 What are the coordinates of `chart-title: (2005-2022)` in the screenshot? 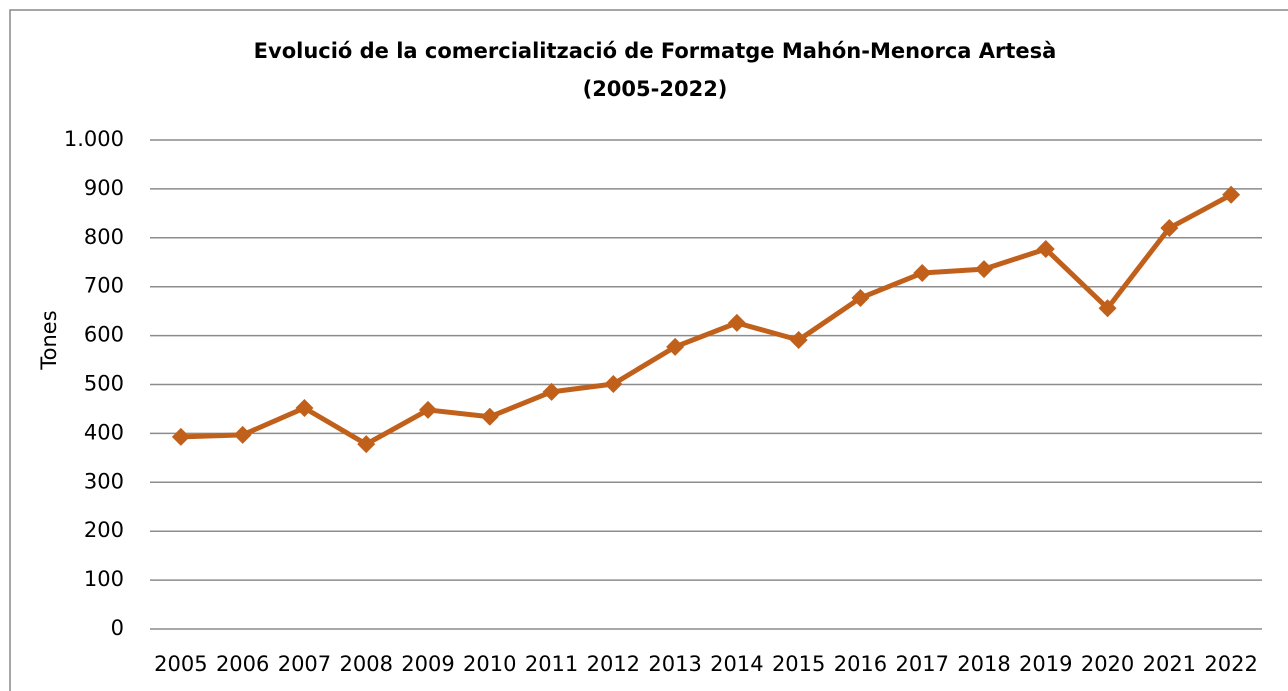 It's located at (655, 89).